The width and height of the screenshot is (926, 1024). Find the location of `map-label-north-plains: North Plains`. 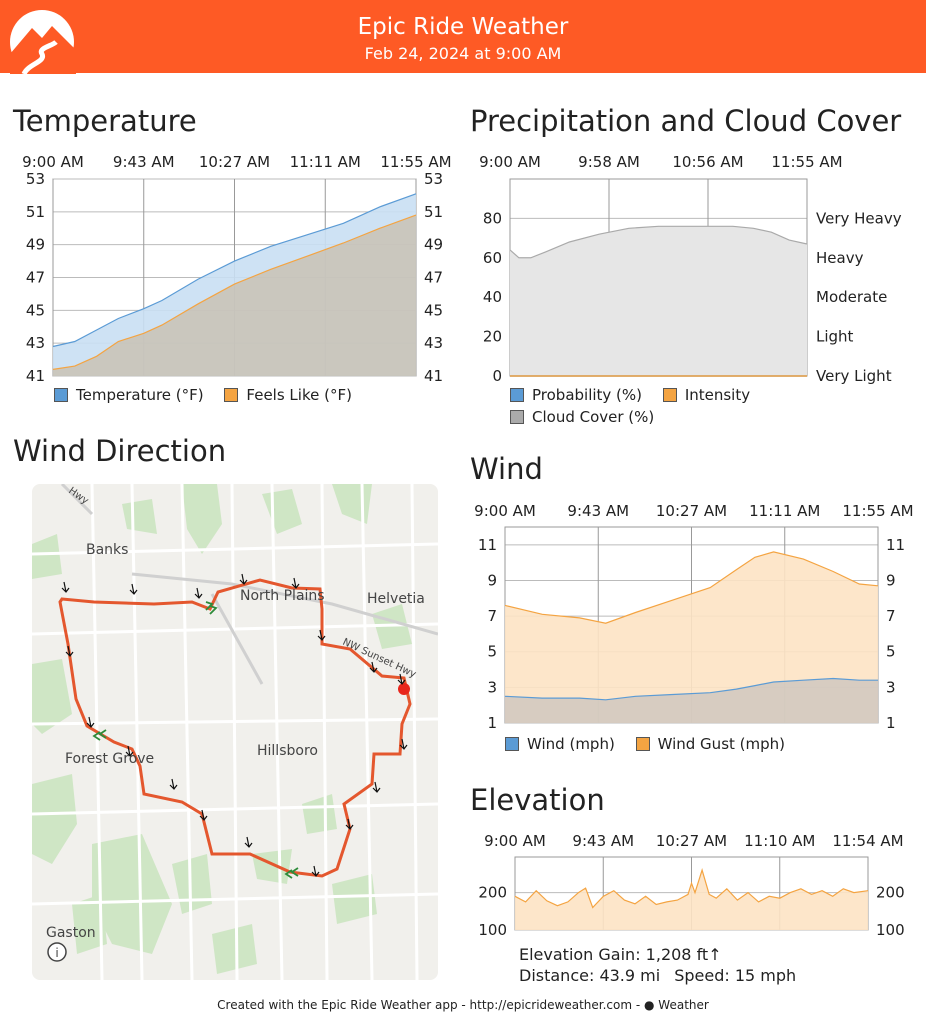

map-label-north-plains: North Plains is located at coordinates (282, 596).